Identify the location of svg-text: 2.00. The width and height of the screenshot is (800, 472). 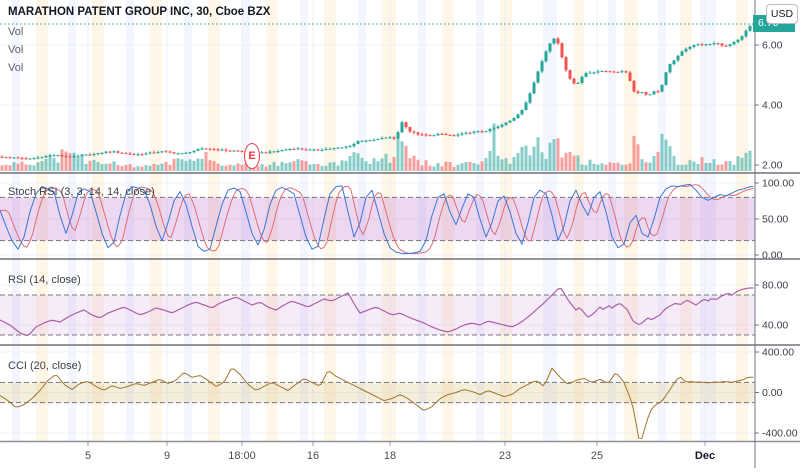
(772, 166).